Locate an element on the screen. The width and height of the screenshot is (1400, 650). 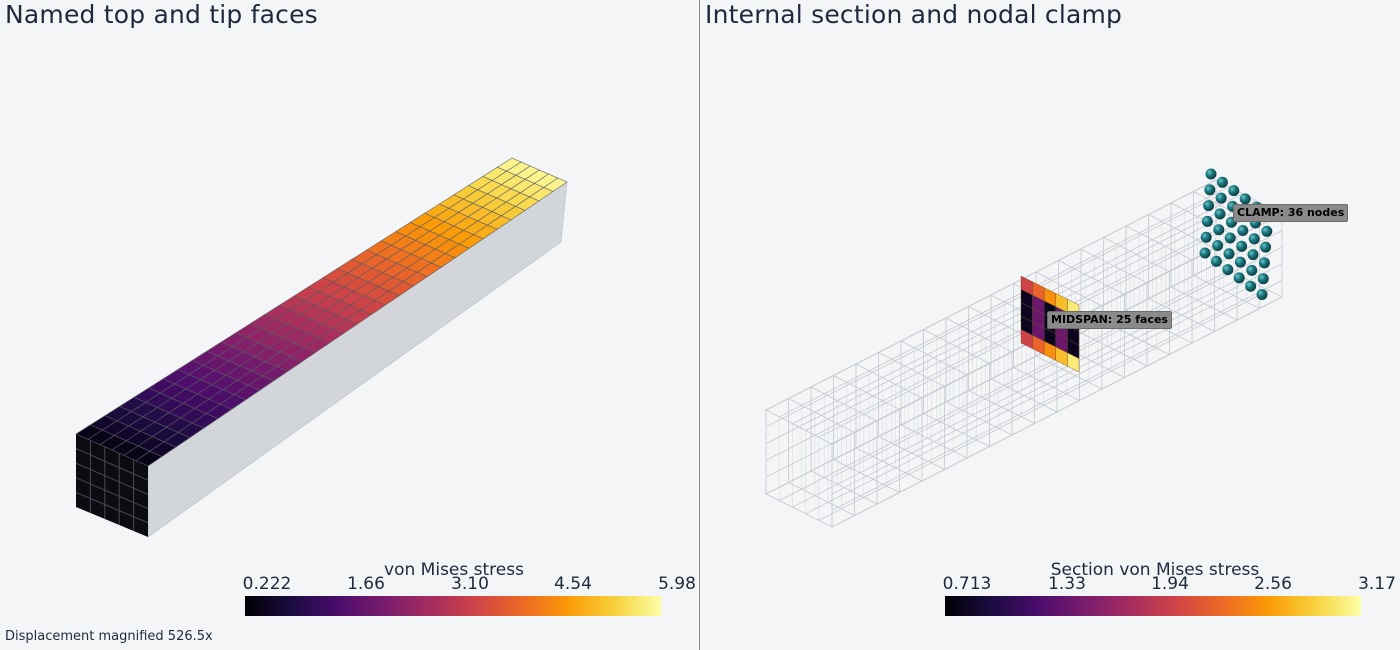
right-colorbar-tick: 3.17 is located at coordinates (1377, 584).